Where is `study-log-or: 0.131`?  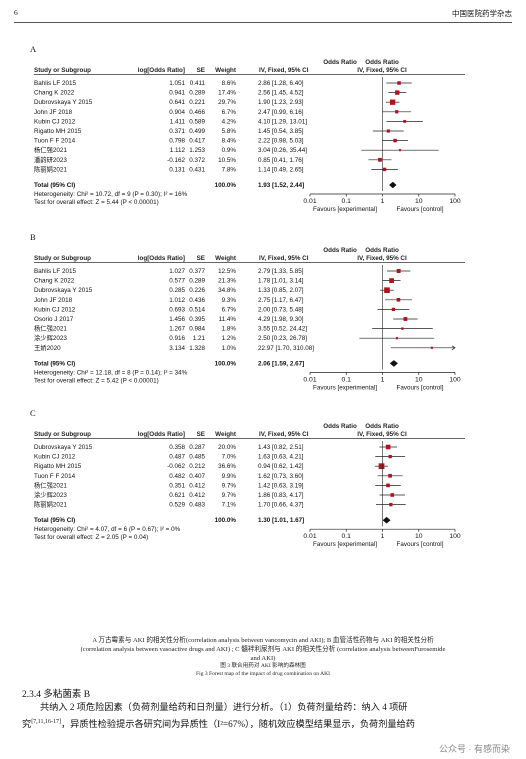
study-log-or: 0.131 is located at coordinates (177, 169).